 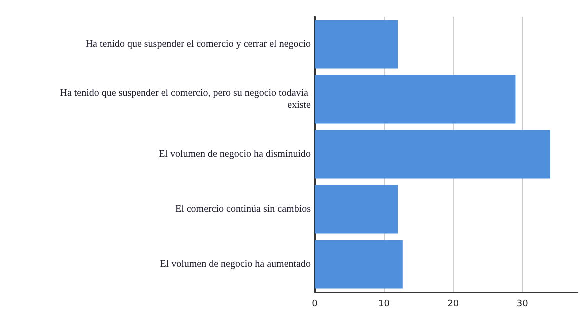 What do you see at coordinates (315, 305) in the screenshot?
I see `x-tick-label: 0` at bounding box center [315, 305].